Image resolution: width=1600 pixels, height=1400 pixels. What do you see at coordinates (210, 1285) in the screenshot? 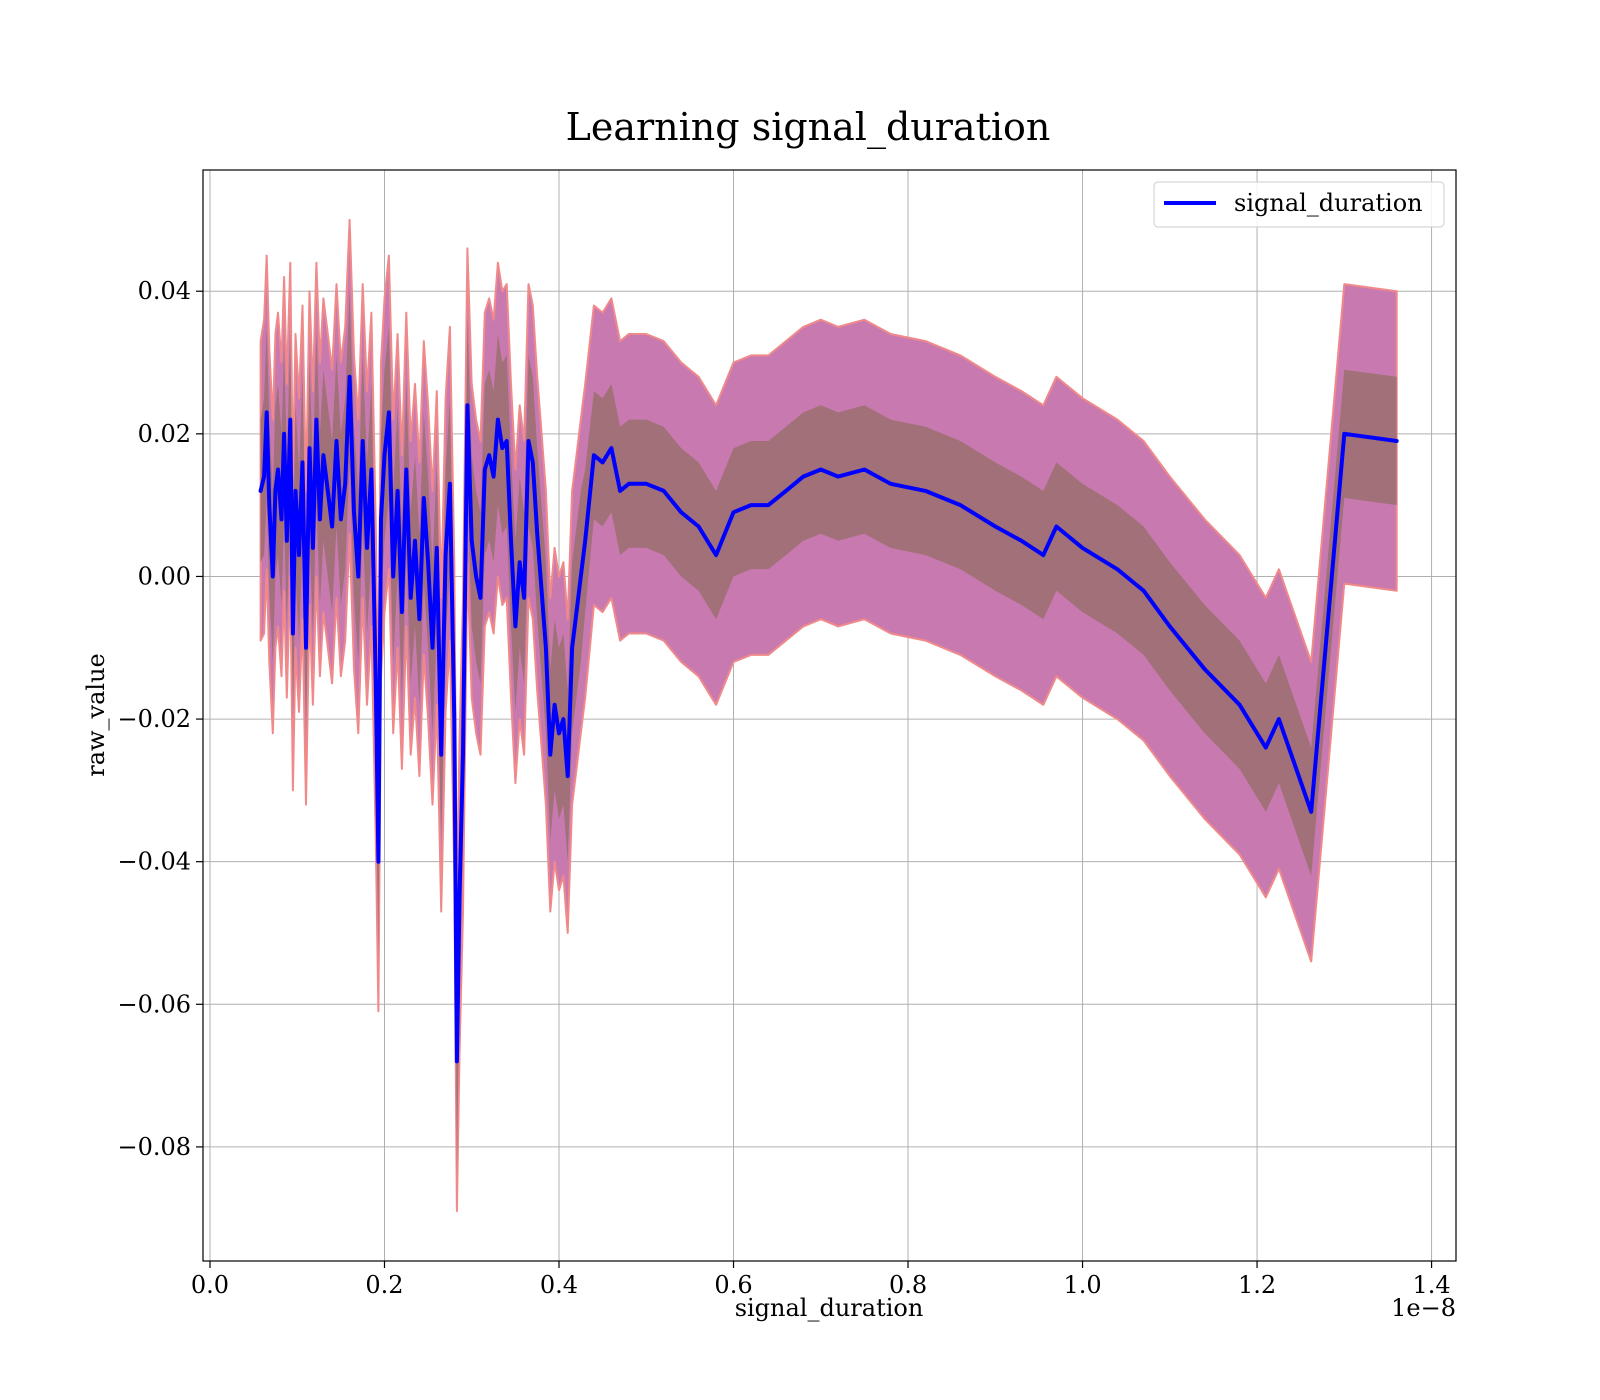
I see `x-tick-label: 0.0` at bounding box center [210, 1285].